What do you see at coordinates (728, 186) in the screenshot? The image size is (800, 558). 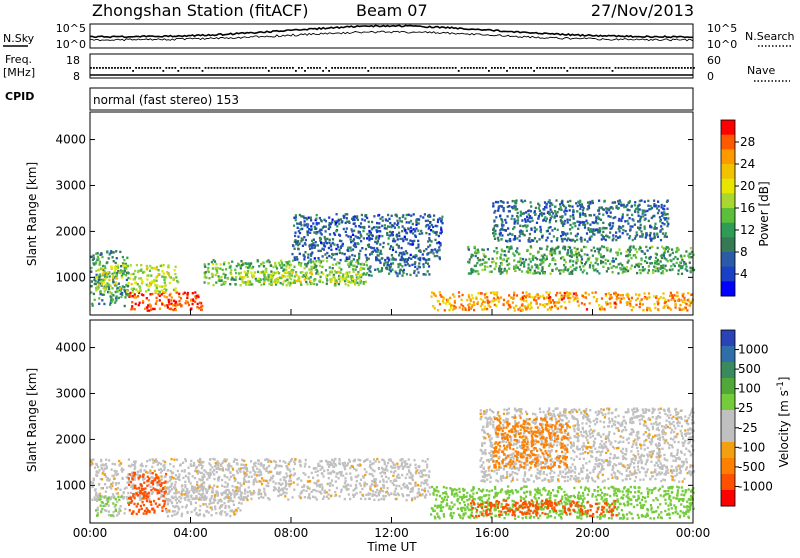 I see `colorbar-segment` at bounding box center [728, 186].